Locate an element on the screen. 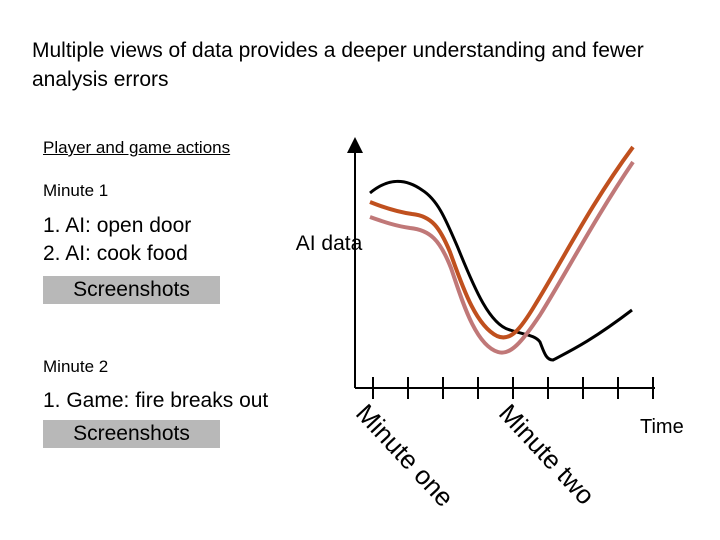  minute1-heading: Minute 1 is located at coordinates (76, 190).